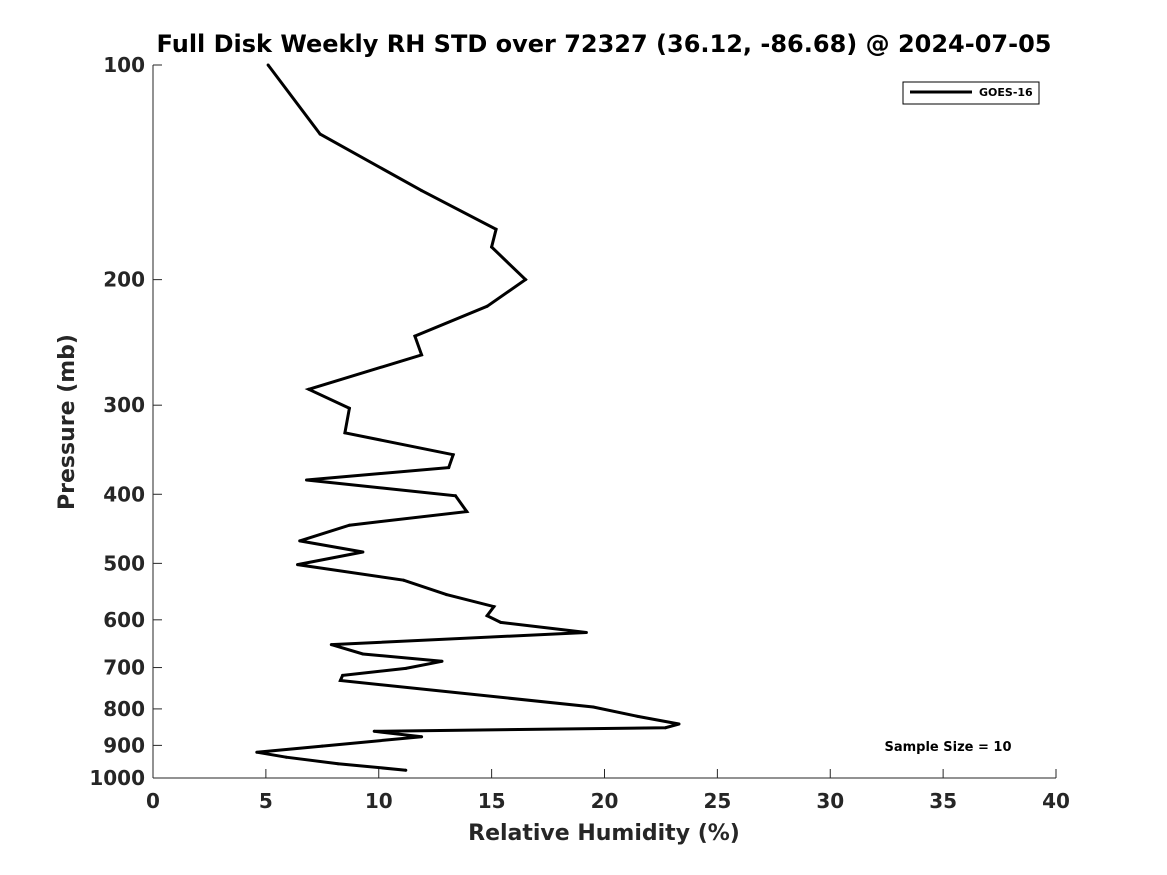  What do you see at coordinates (379, 801) in the screenshot?
I see `x-tick-label: 10` at bounding box center [379, 801].